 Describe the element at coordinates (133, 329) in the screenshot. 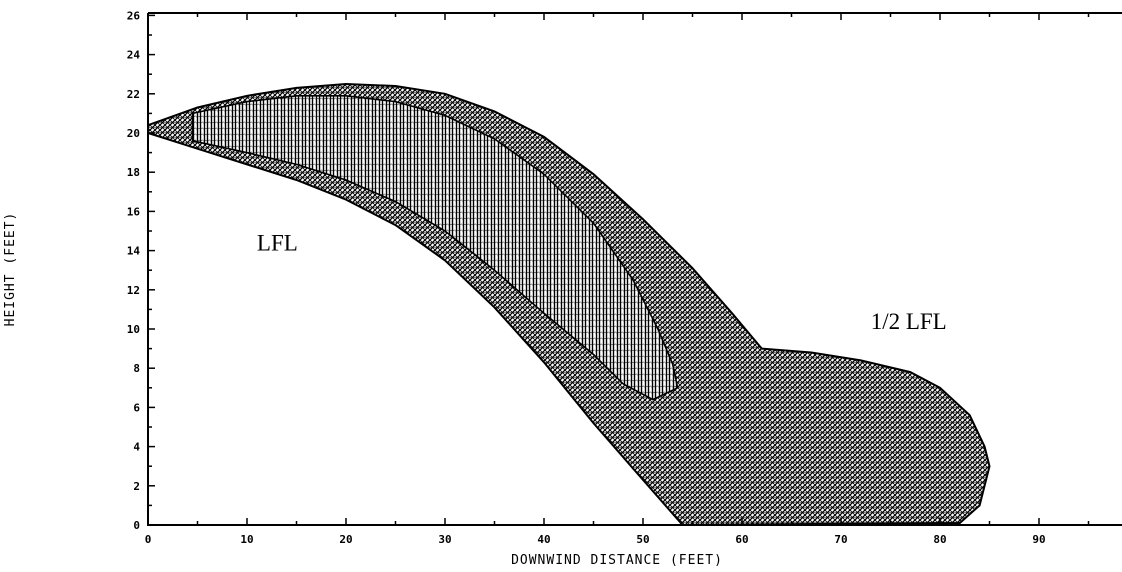

I see `y-tick-label: 10` at that location.